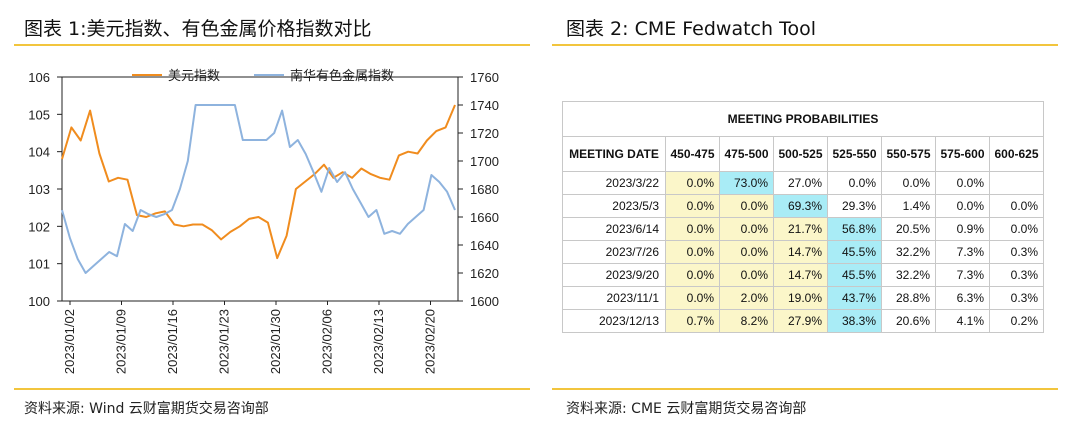  I want to click on probability-cell: 27.9%, so click(800, 321).